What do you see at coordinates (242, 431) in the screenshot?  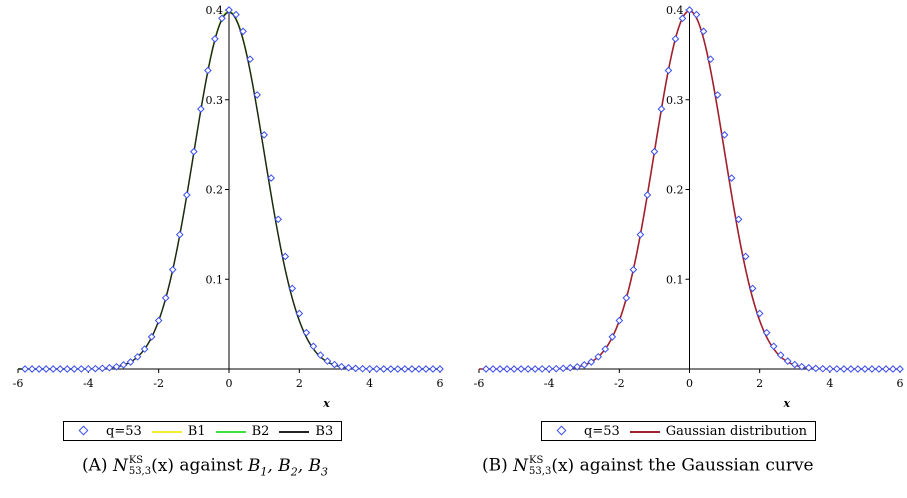 I see `legend-a-item-b2: B2` at bounding box center [242, 431].